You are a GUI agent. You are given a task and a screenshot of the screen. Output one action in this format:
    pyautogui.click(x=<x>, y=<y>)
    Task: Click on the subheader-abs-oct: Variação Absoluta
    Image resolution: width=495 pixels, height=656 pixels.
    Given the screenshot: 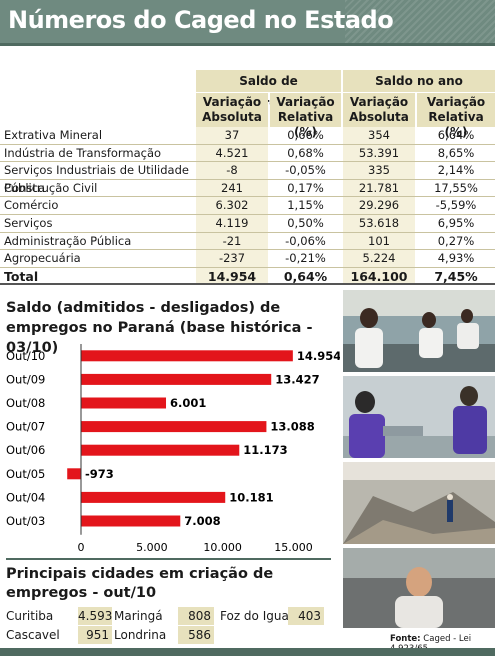 What is the action you would take?
    pyautogui.click(x=232, y=110)
    